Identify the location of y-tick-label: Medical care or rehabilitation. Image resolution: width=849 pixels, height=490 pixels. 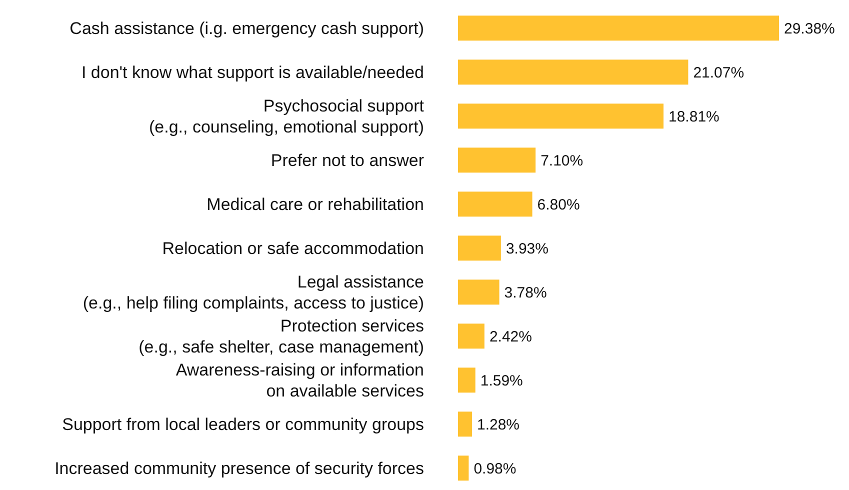
(315, 204).